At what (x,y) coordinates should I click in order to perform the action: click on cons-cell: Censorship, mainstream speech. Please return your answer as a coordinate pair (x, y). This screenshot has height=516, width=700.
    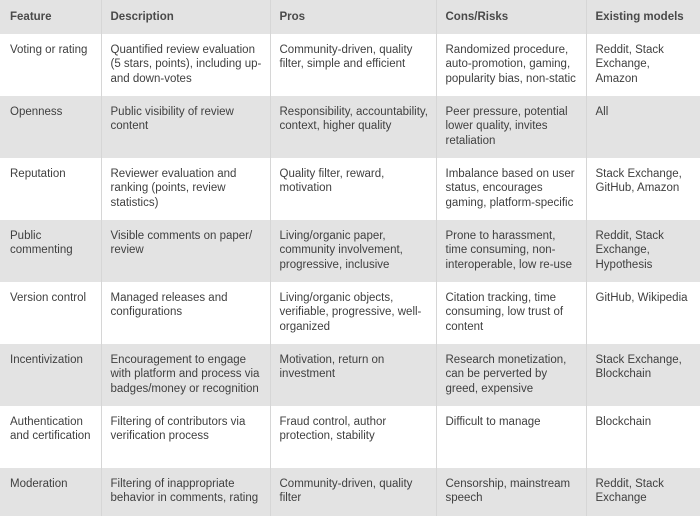
    Looking at the image, I should click on (510, 492).